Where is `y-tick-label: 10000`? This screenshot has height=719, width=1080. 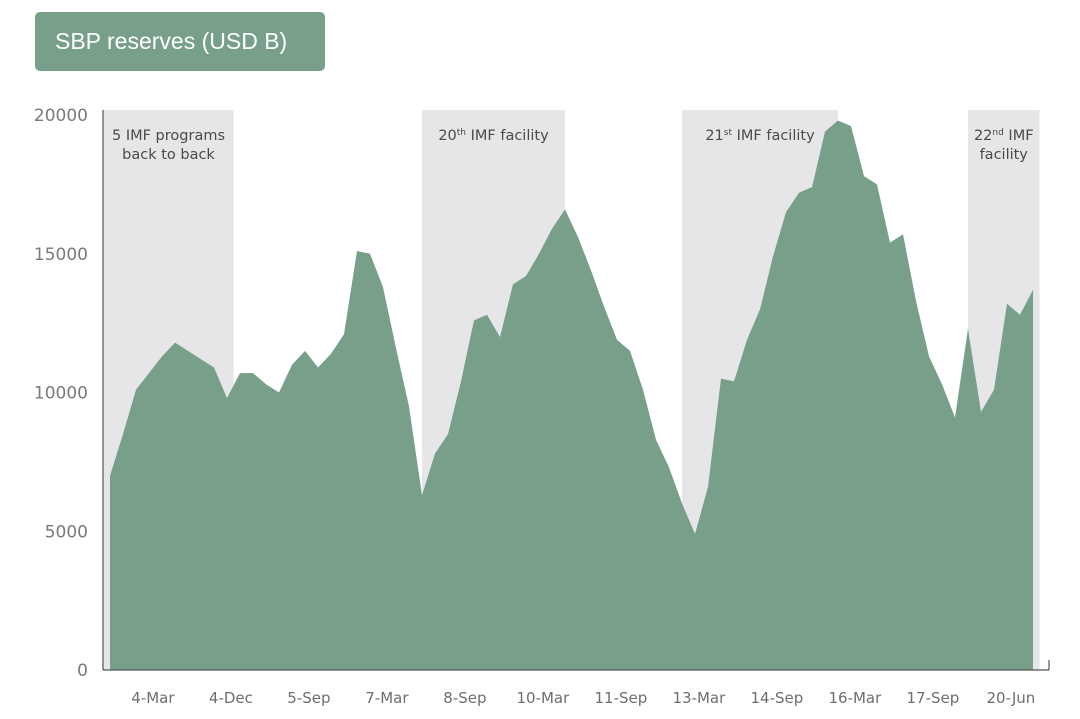 y-tick-label: 10000 is located at coordinates (61, 394).